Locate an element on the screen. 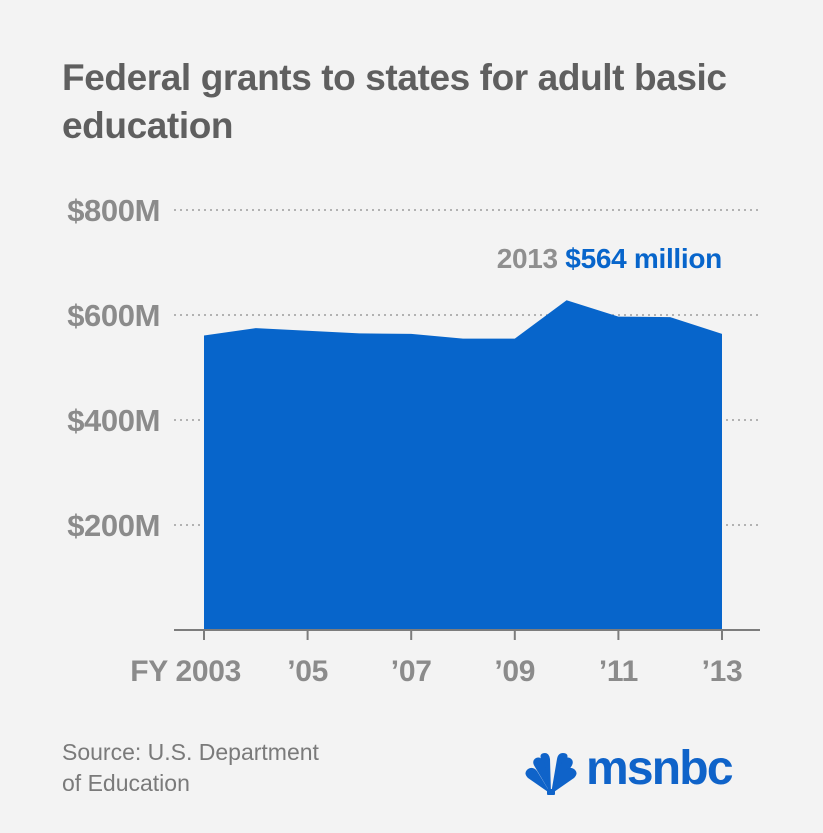 The height and width of the screenshot is (833, 823). x-tick-label-4: ’09 is located at coordinates (514, 671).